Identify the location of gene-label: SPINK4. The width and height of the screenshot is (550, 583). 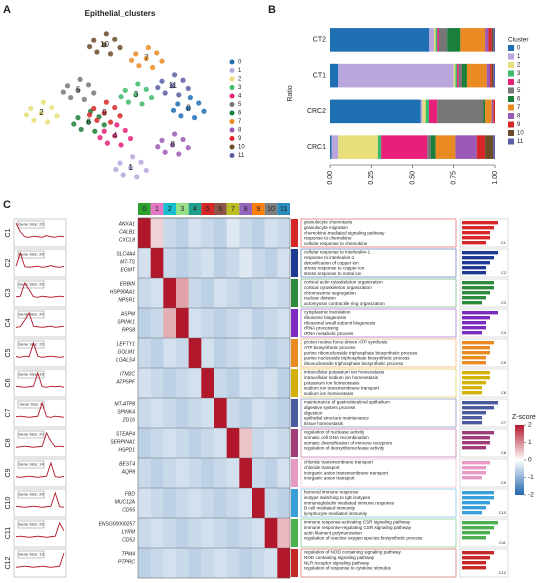
(126, 412).